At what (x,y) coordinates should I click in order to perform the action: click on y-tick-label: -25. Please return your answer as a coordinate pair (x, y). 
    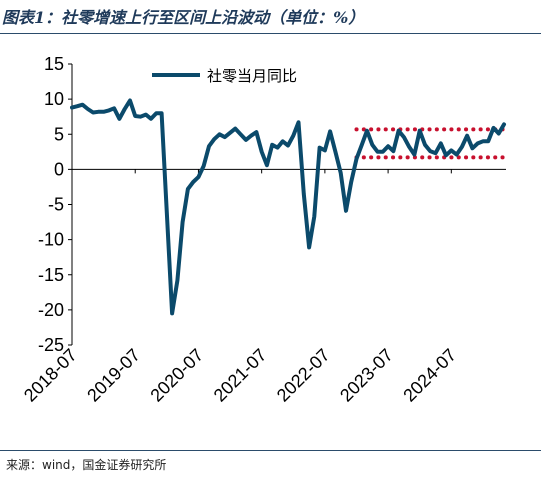
    Looking at the image, I should click on (51, 345).